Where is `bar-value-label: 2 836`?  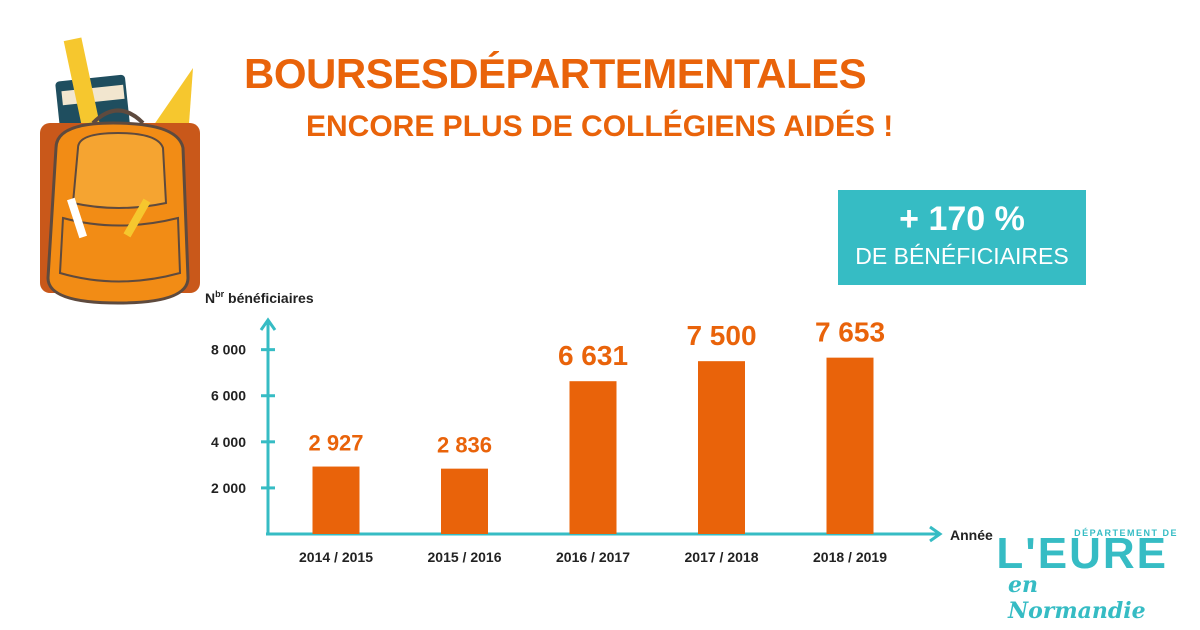
bar-value-label: 2 836 is located at coordinates (464, 445).